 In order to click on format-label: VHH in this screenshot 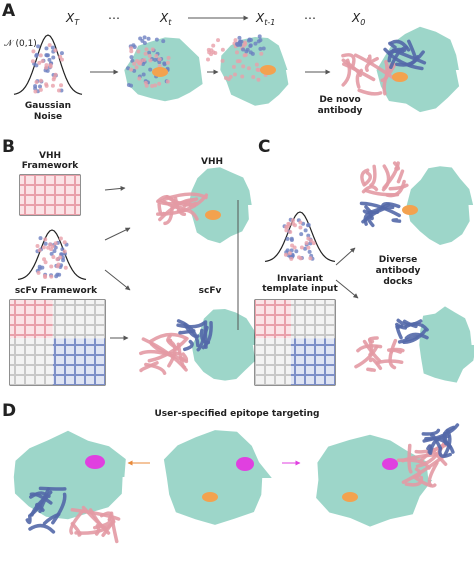, I will do `click(212, 162)`.